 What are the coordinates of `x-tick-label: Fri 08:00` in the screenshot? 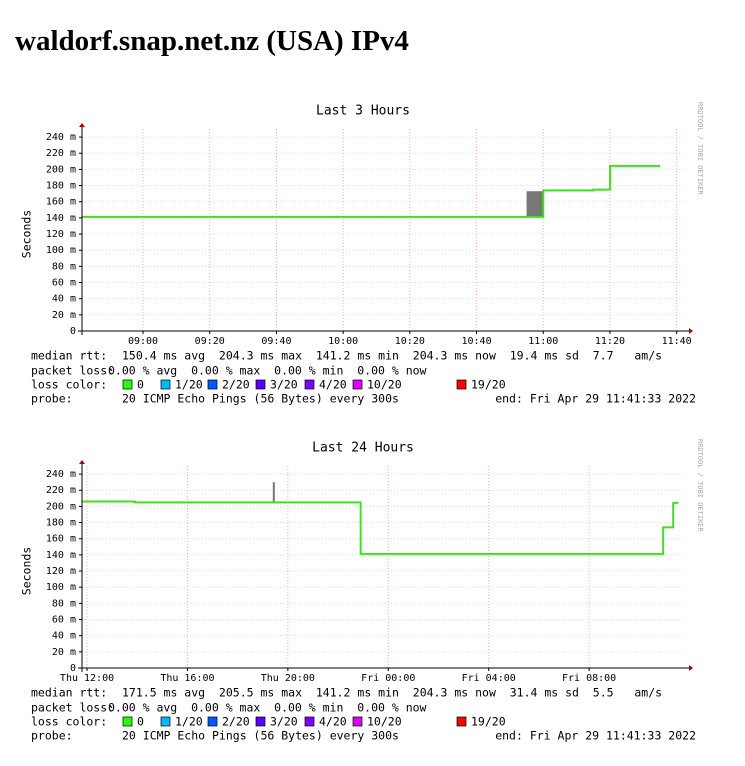 It's located at (589, 678).